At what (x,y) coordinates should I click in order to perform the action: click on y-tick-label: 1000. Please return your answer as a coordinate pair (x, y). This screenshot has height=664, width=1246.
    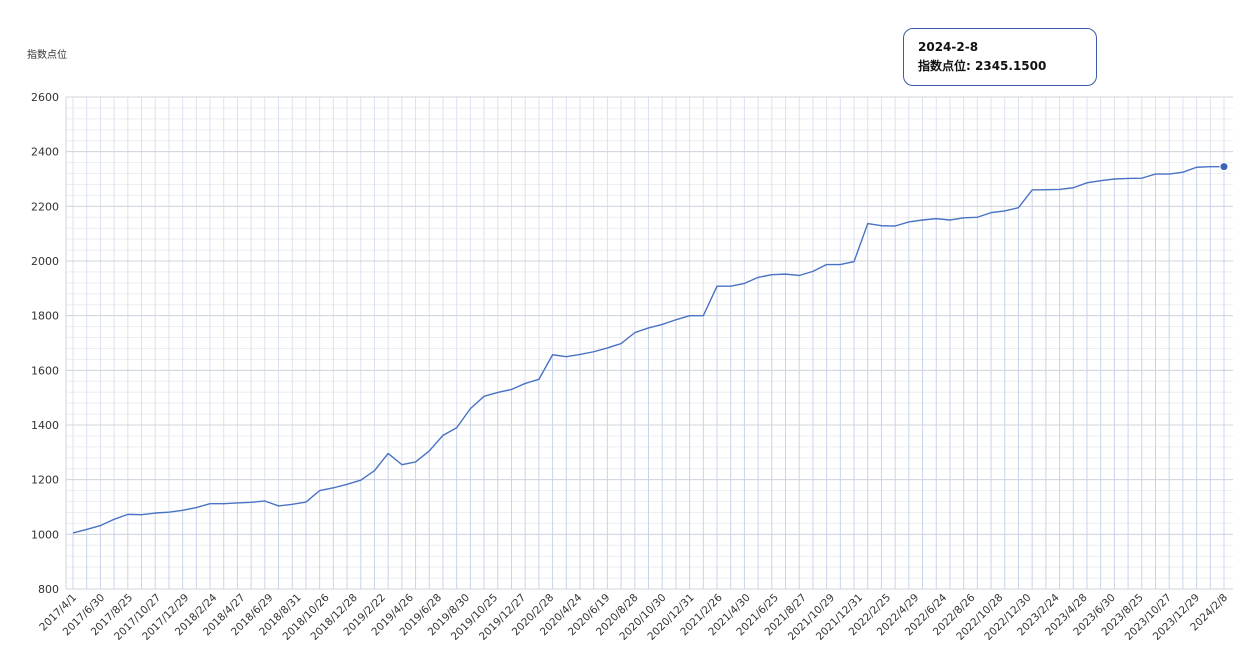
    Looking at the image, I should click on (45, 534).